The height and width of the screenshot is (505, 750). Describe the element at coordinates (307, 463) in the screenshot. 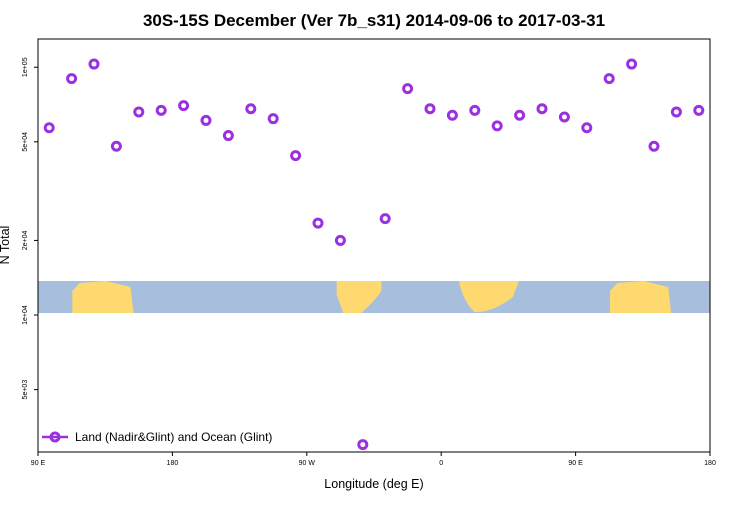

I see `x-tick-label: 90 W` at that location.